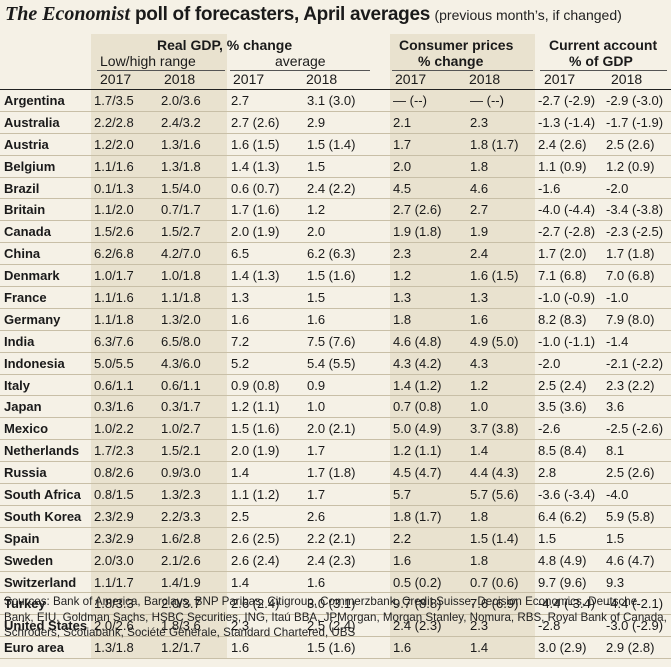 The height and width of the screenshot is (667, 671). Describe the element at coordinates (264, 407) in the screenshot. I see `table-cell: 1.2 (1.1)` at that location.